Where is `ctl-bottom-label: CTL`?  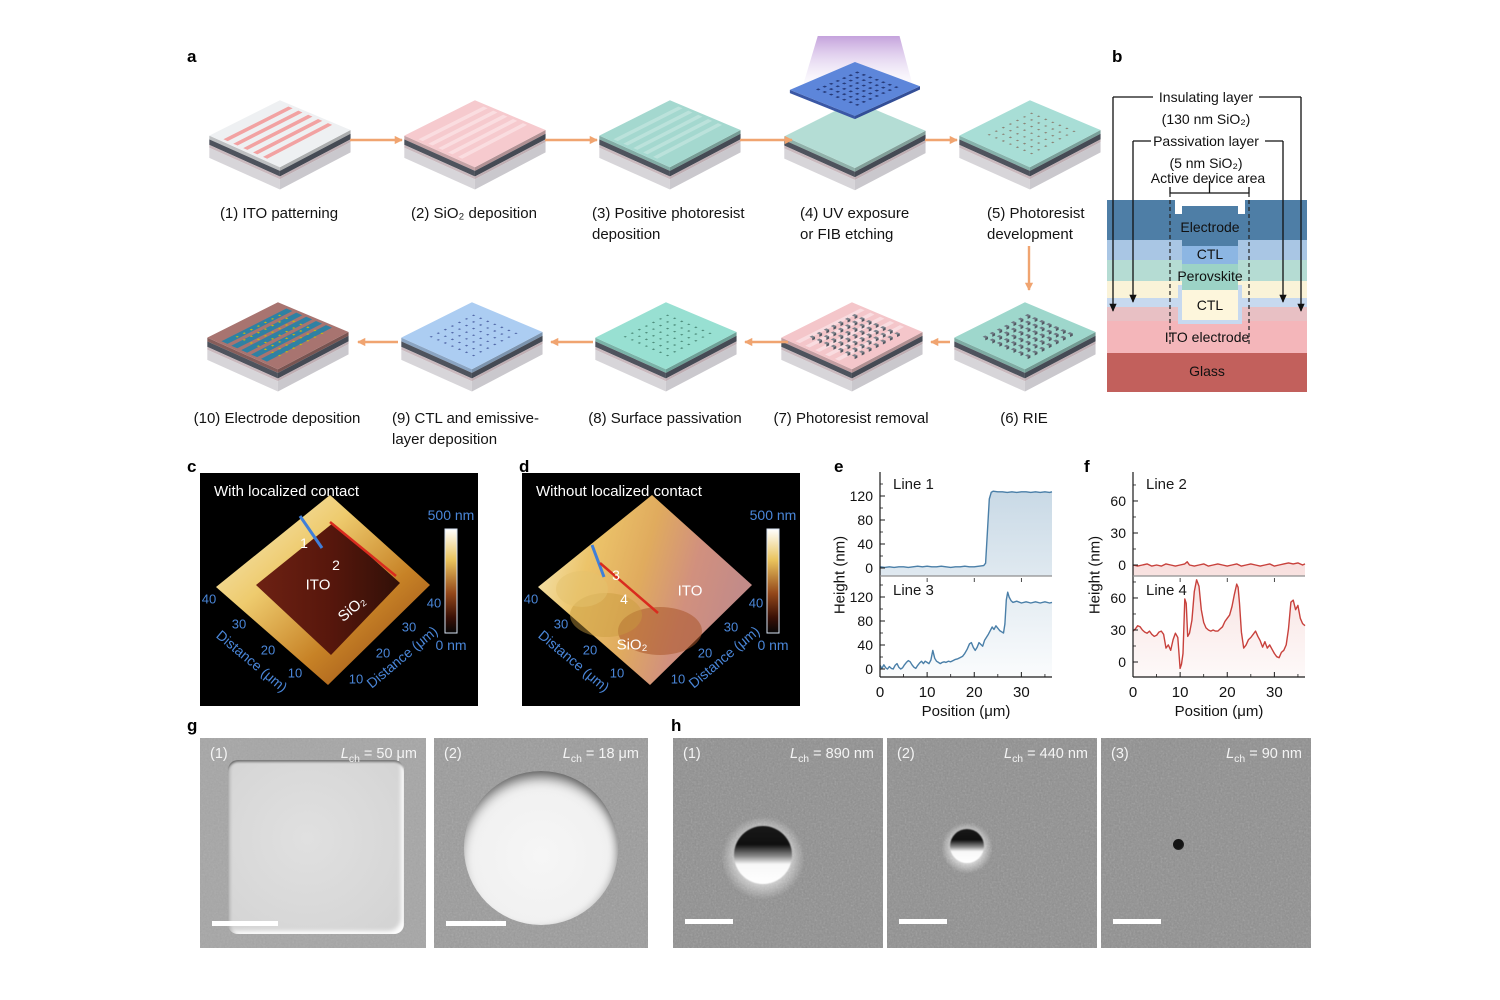
ctl-bottom-label: CTL is located at coordinates (1210, 305).